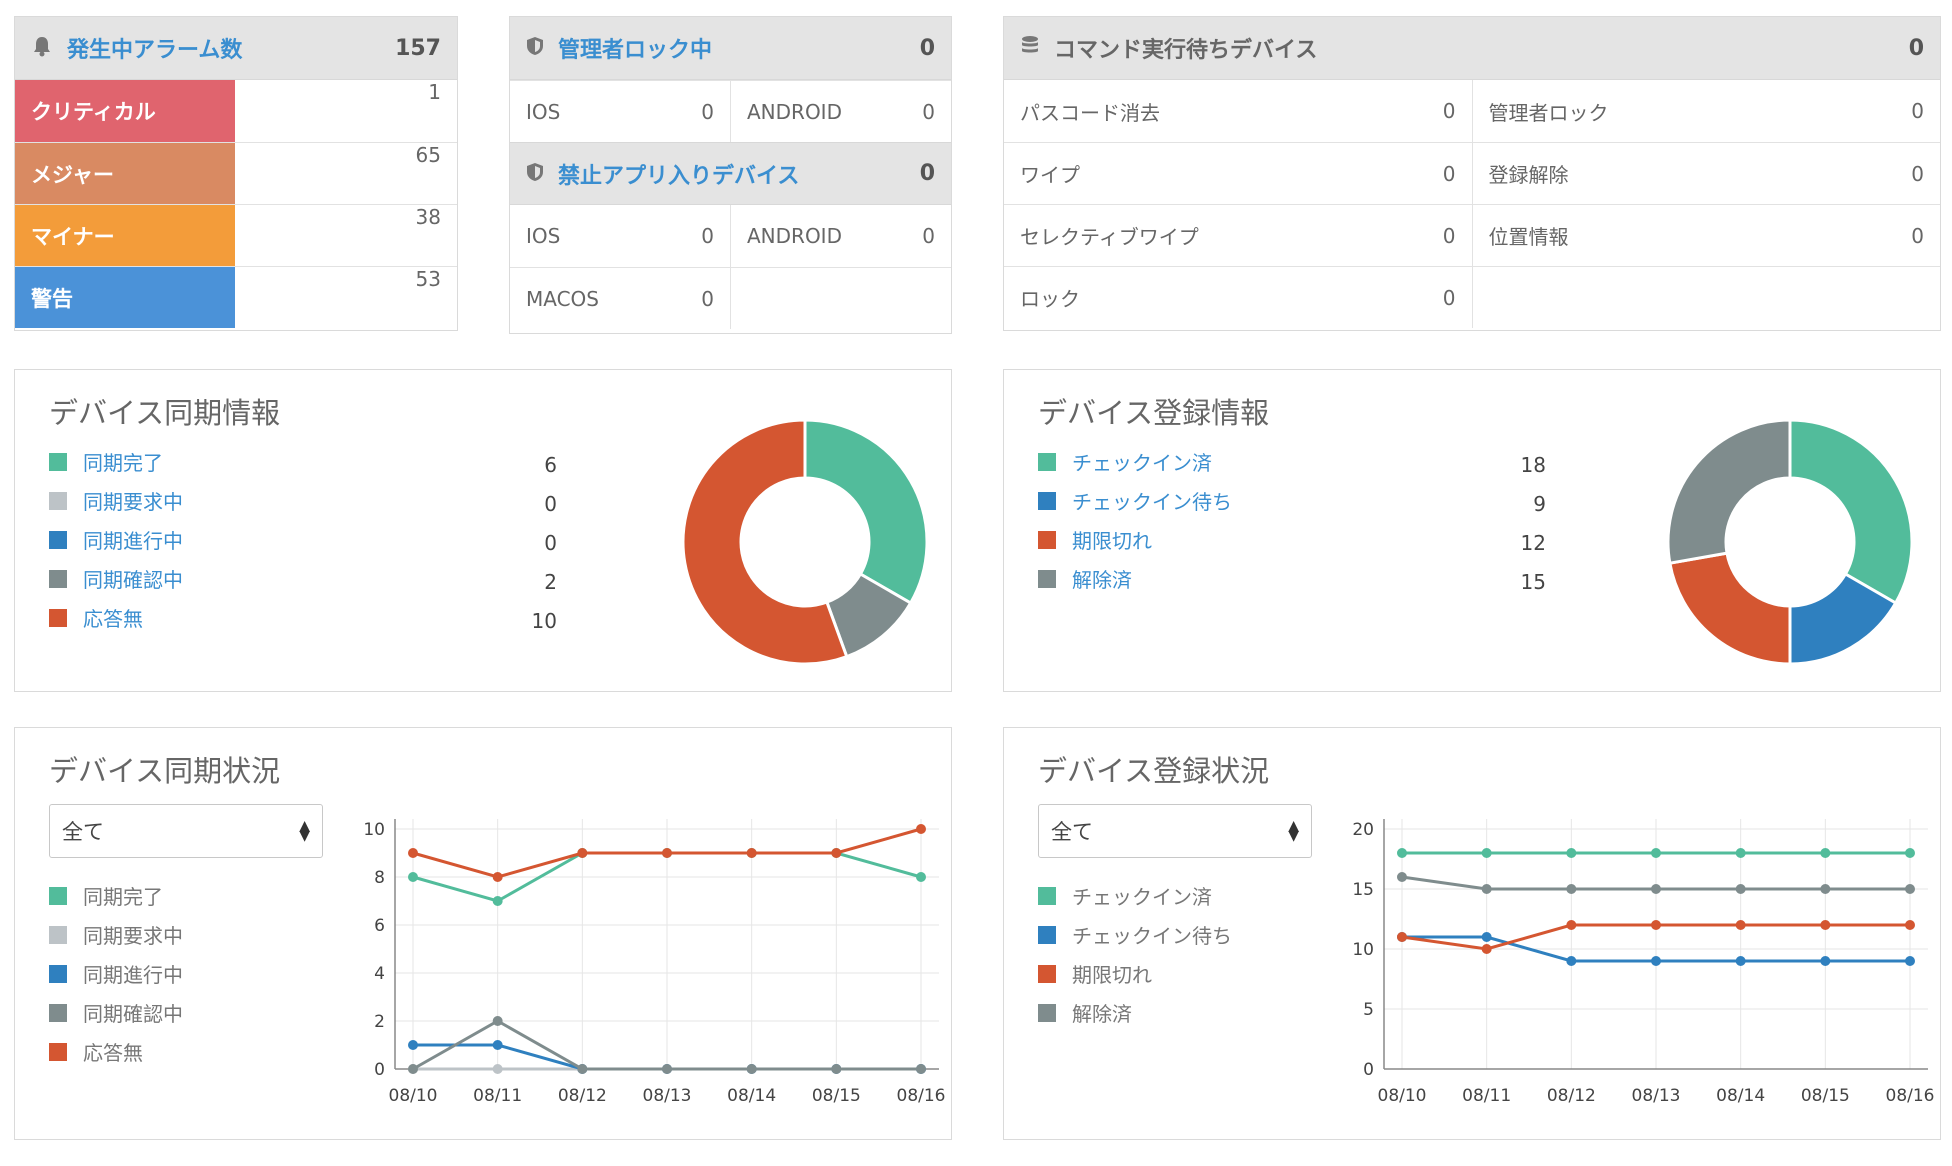 This screenshot has width=1952, height=1166. What do you see at coordinates (133, 975) in the screenshot?
I see `legend-label: 同期進行中` at bounding box center [133, 975].